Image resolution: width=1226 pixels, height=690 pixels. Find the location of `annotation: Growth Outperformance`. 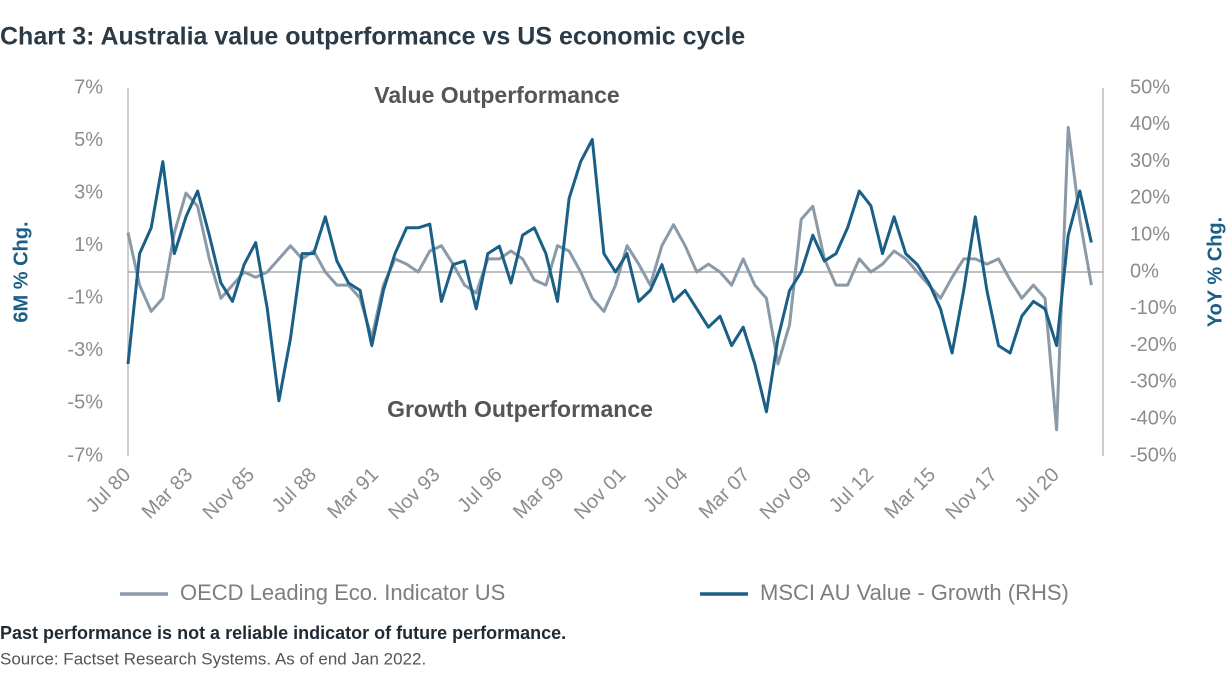

annotation: Growth Outperformance is located at coordinates (520, 409).